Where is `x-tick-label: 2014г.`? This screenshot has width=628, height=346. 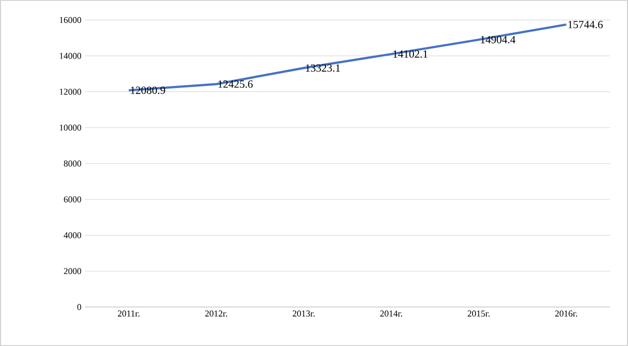 x-tick-label: 2014г. is located at coordinates (391, 313).